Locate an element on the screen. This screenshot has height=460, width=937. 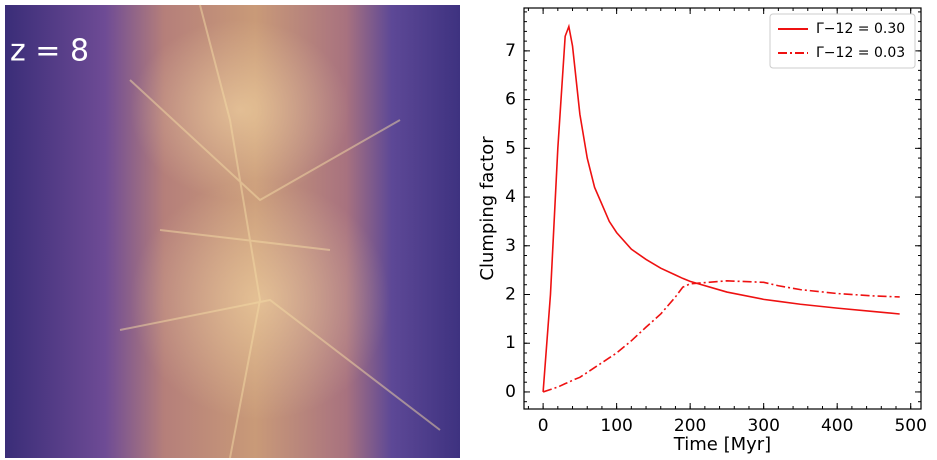
y-axis-label: Clumping factor is located at coordinates (487, 208).